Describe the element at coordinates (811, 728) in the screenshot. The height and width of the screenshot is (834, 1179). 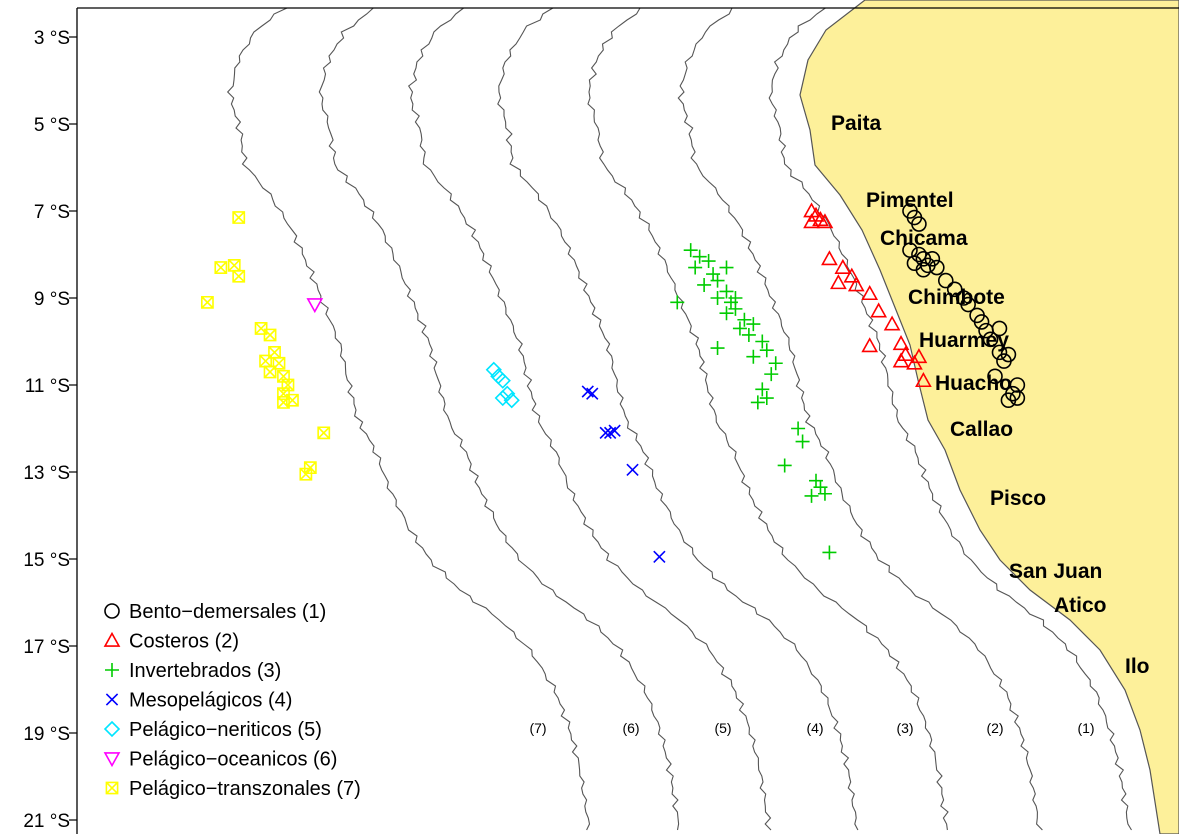
I see `band-labels: (7) (6) (5) (4) (3) (2) (1)` at that location.